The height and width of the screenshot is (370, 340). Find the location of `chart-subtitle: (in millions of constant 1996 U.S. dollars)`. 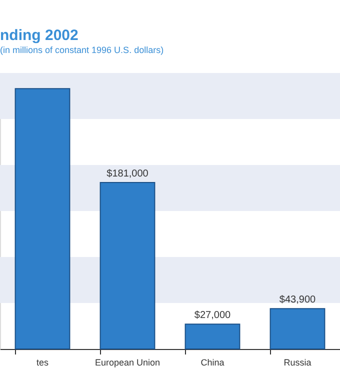

chart-subtitle: (in millions of constant 1996 U.S. dollars) is located at coordinates (82, 50).